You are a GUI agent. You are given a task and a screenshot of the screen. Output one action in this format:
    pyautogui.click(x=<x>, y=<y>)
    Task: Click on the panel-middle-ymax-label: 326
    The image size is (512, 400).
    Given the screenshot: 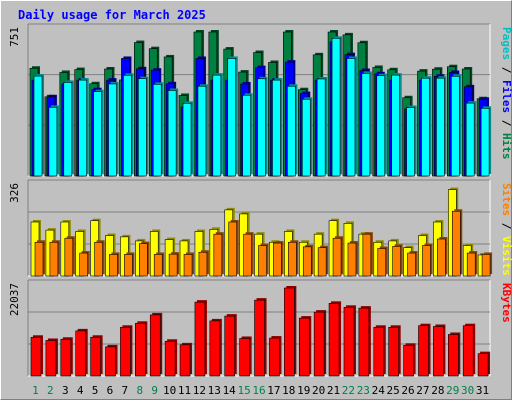 What is the action you would take?
    pyautogui.click(x=14, y=193)
    